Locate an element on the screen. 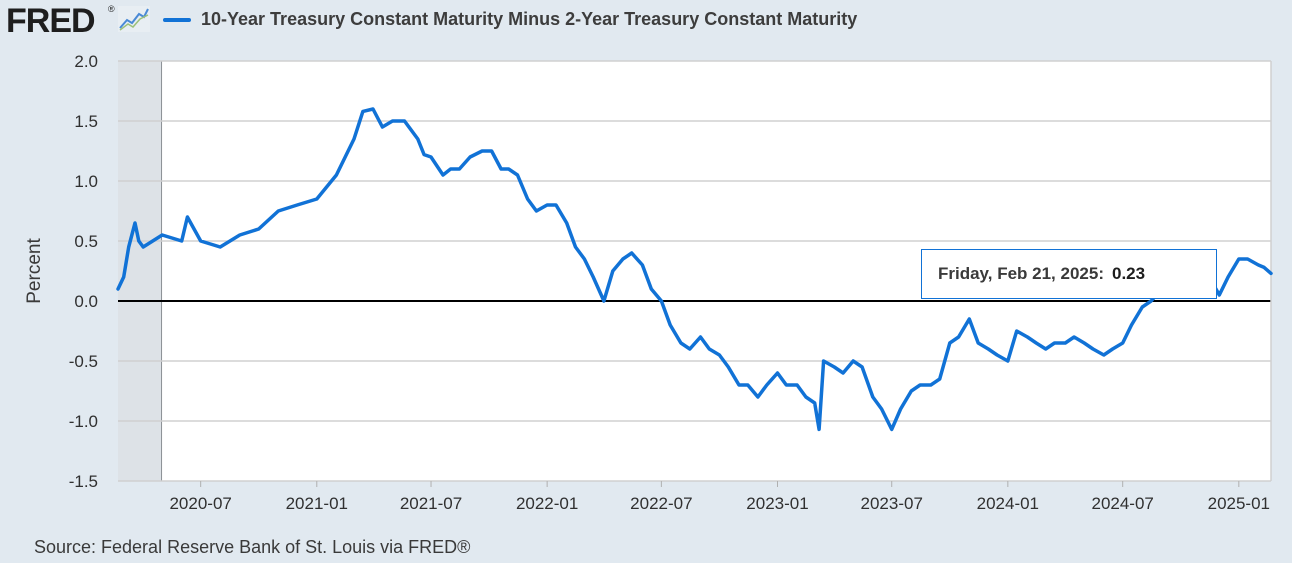  y-tick-label: 0.0 is located at coordinates (86, 301).